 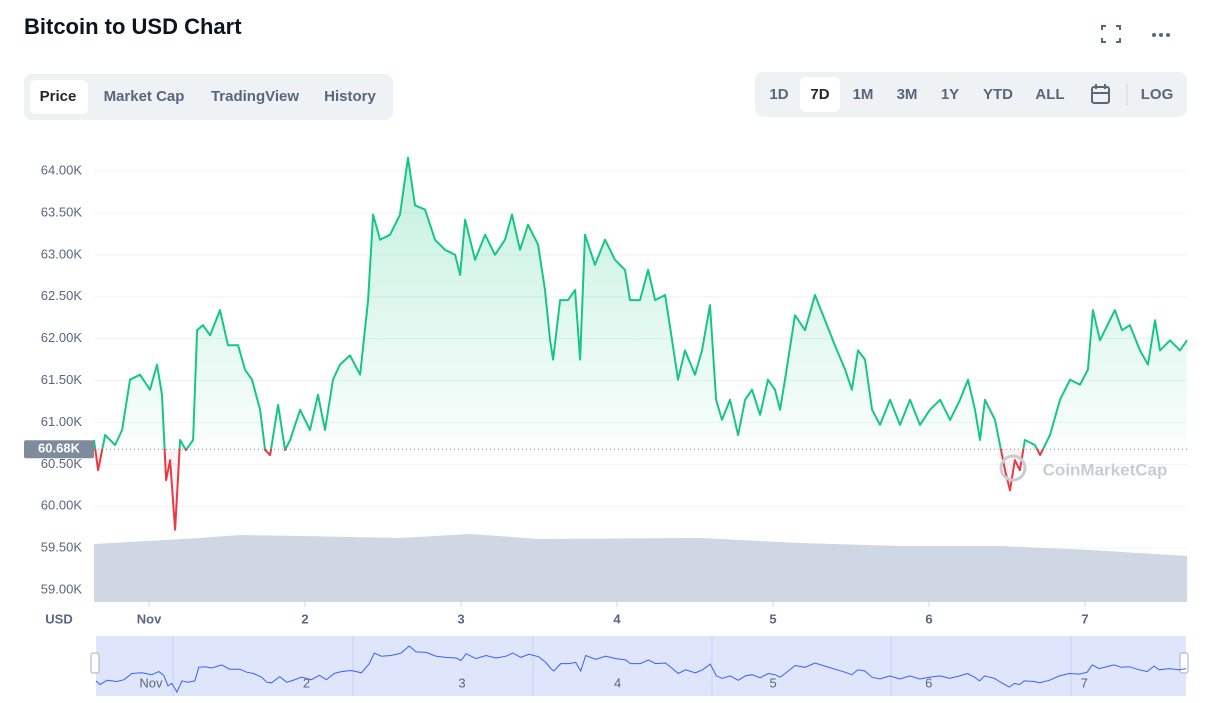 I want to click on tab: TradingView, so click(x=255, y=96).